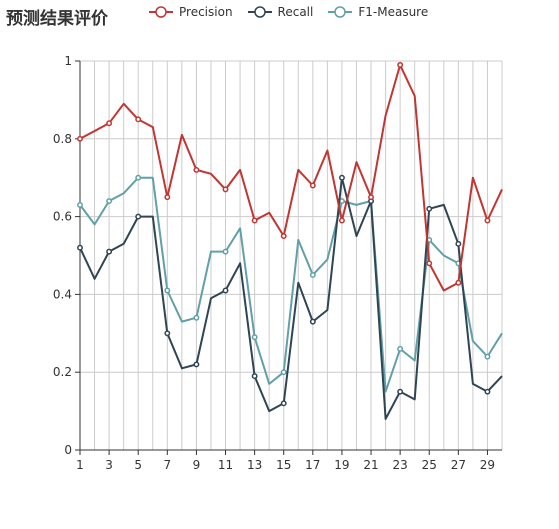  I want to click on y-tick-label: 0.4, so click(62, 294).